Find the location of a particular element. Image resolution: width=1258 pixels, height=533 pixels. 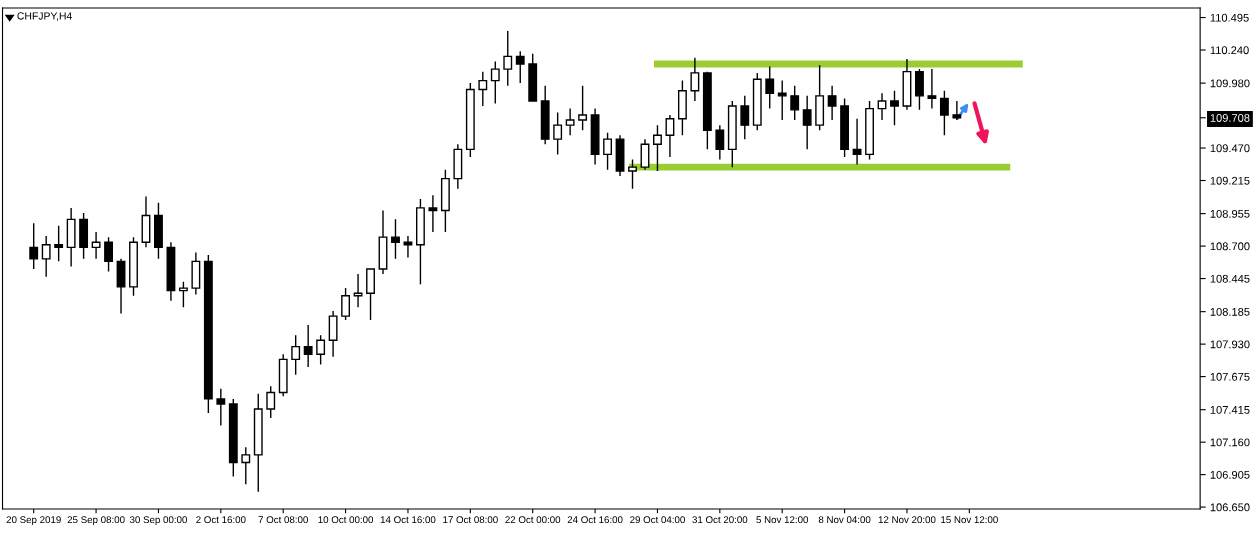

x-tick-label: 5 Nov 12:00 is located at coordinates (782, 520).